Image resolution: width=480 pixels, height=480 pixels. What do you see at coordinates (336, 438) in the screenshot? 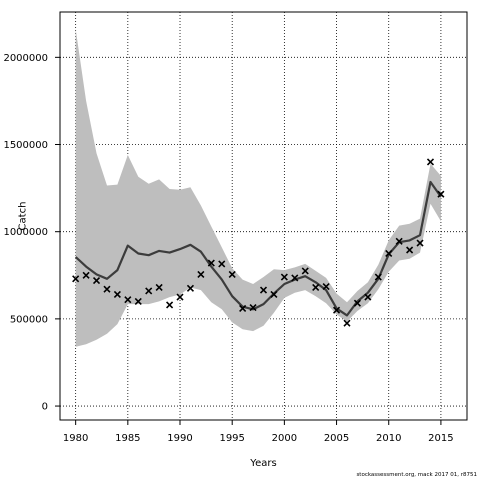
I see `x-tick-label: 2005` at bounding box center [336, 438].